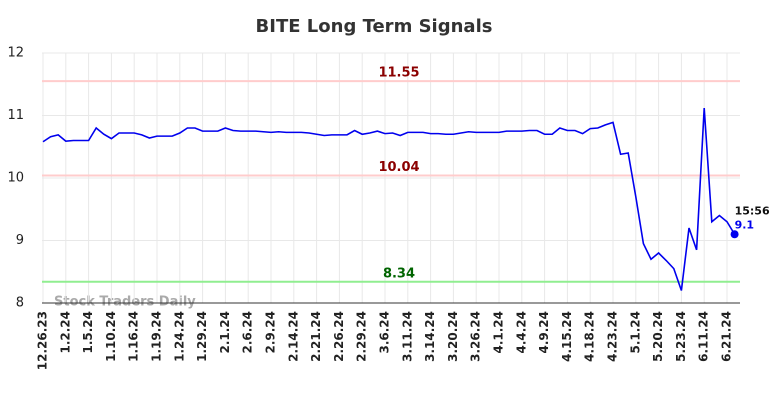 This screenshot has width=784, height=398. I want to click on x-tick-label: 2.21.24, so click(316, 336).